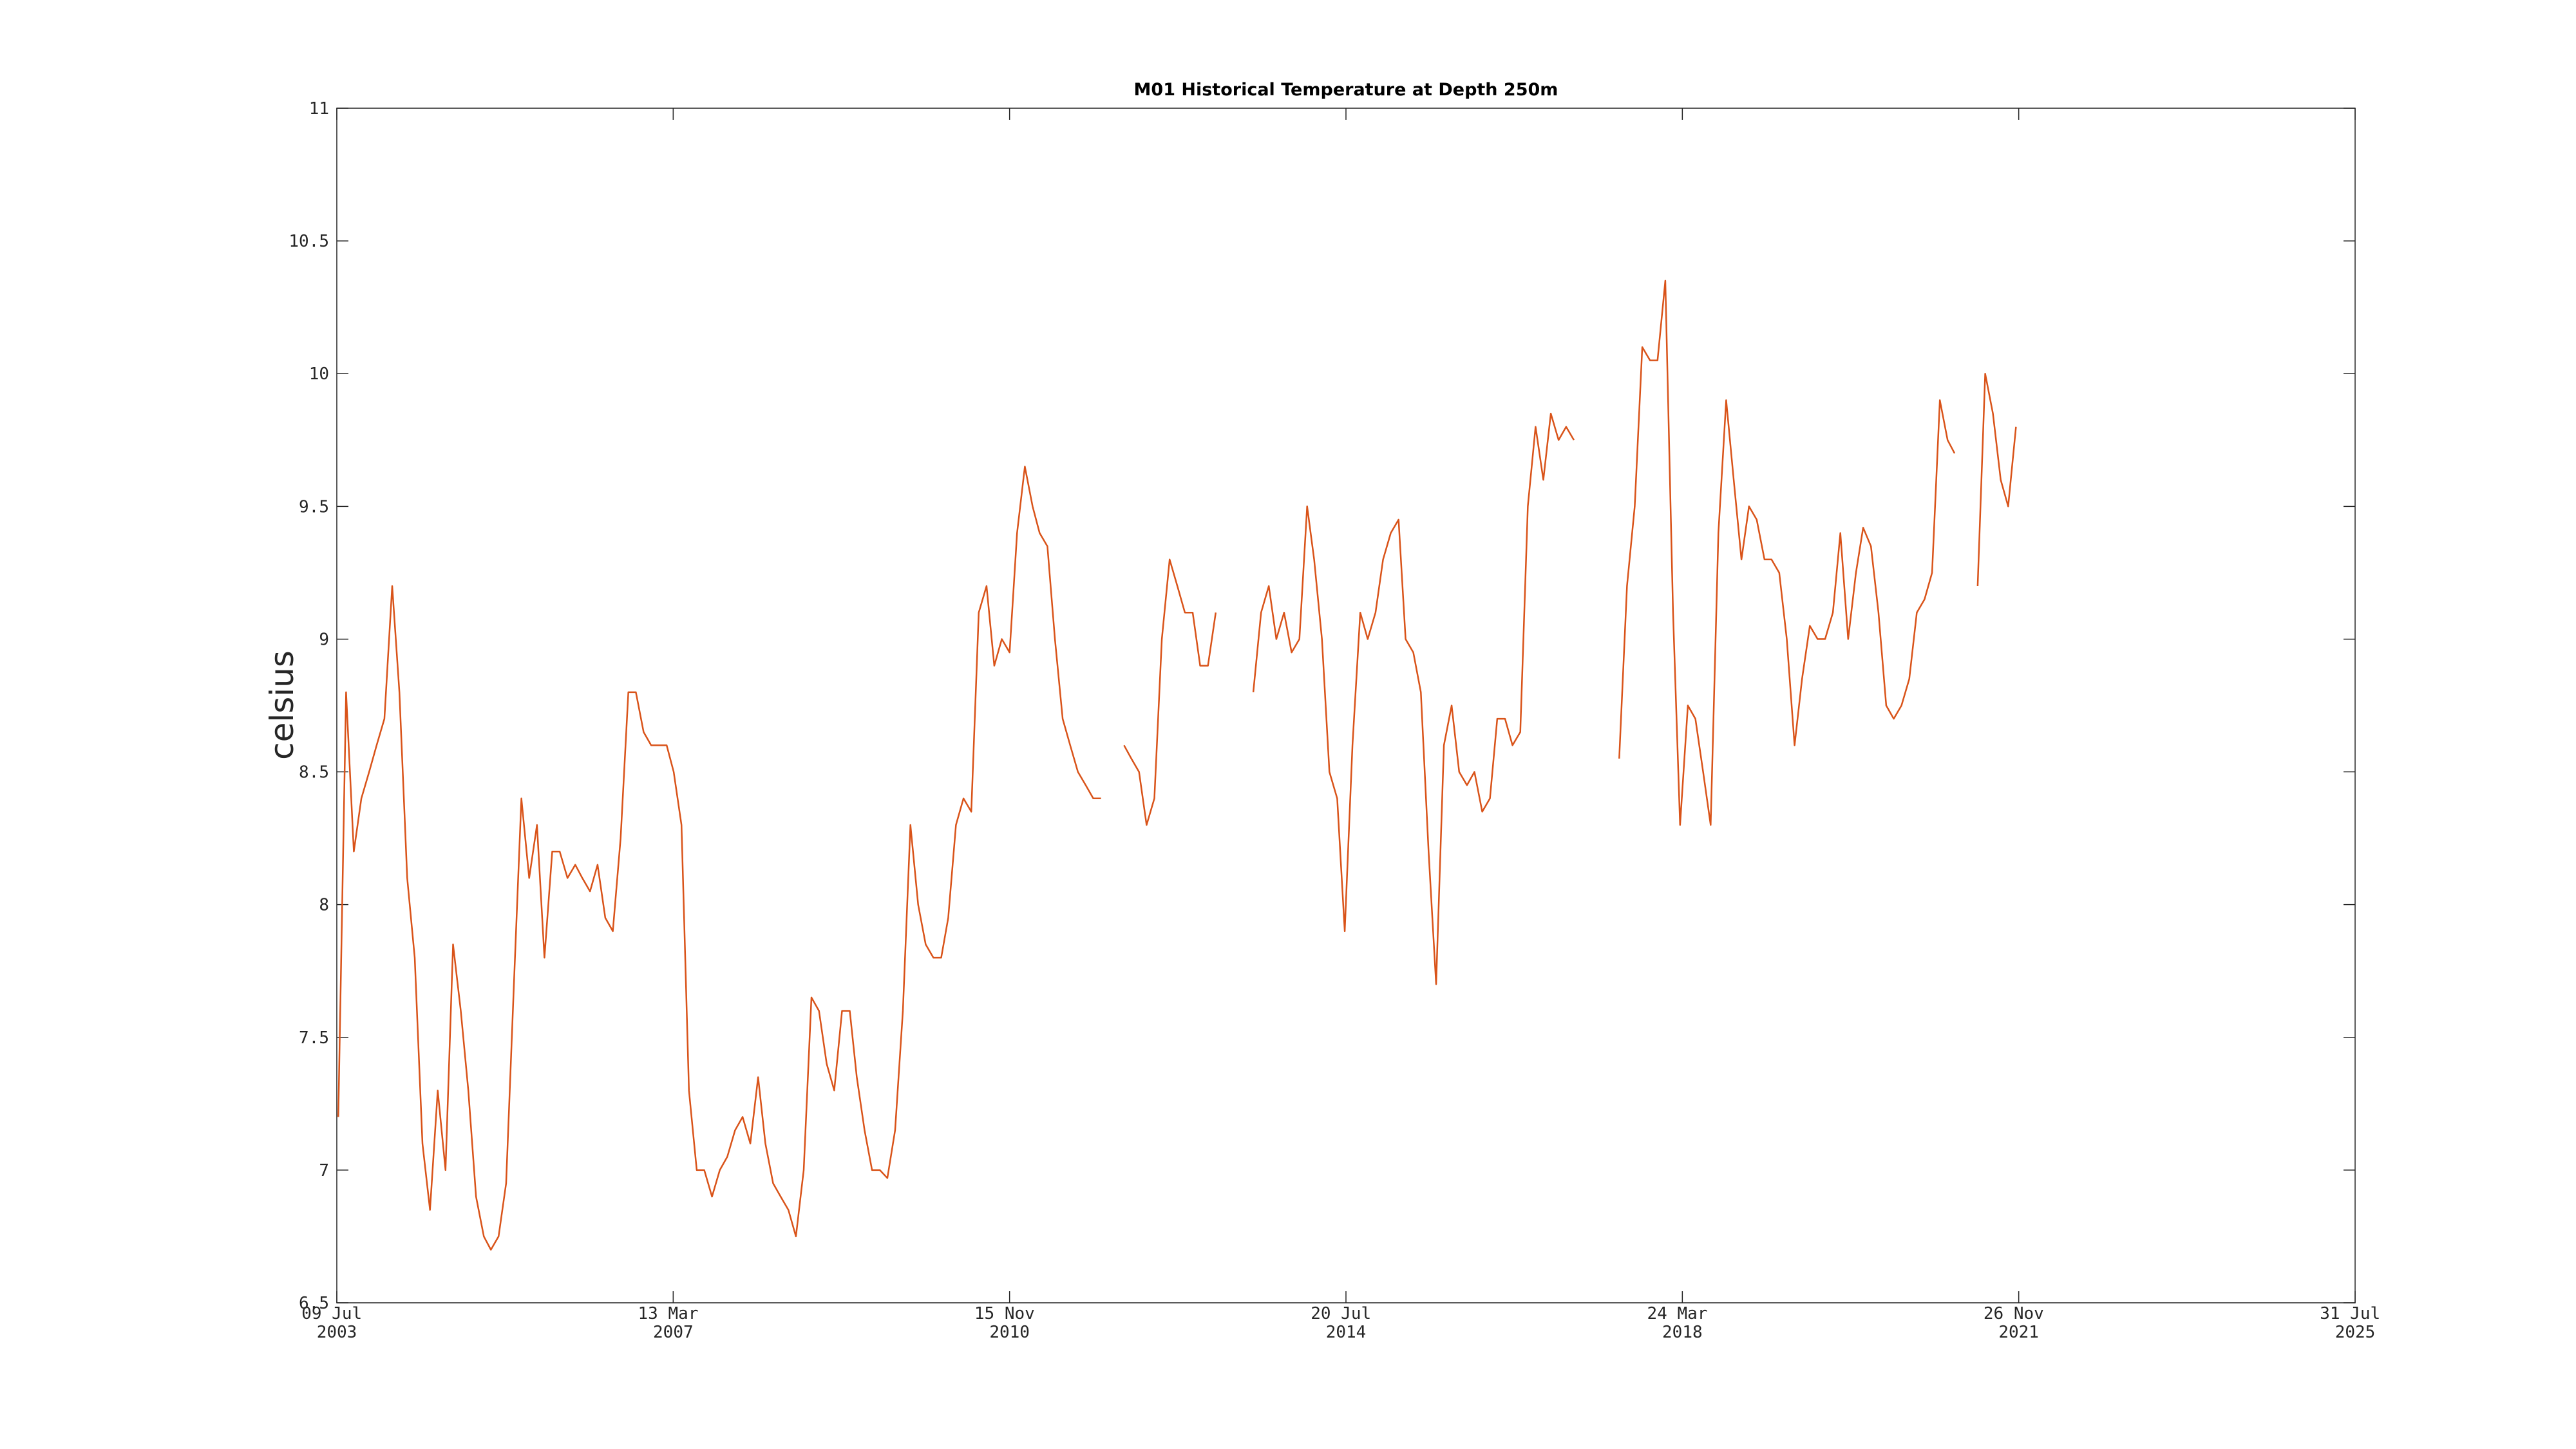 This screenshot has width=2576, height=1449. What do you see at coordinates (674, 1333) in the screenshot?
I see `tick-line: 2007` at bounding box center [674, 1333].